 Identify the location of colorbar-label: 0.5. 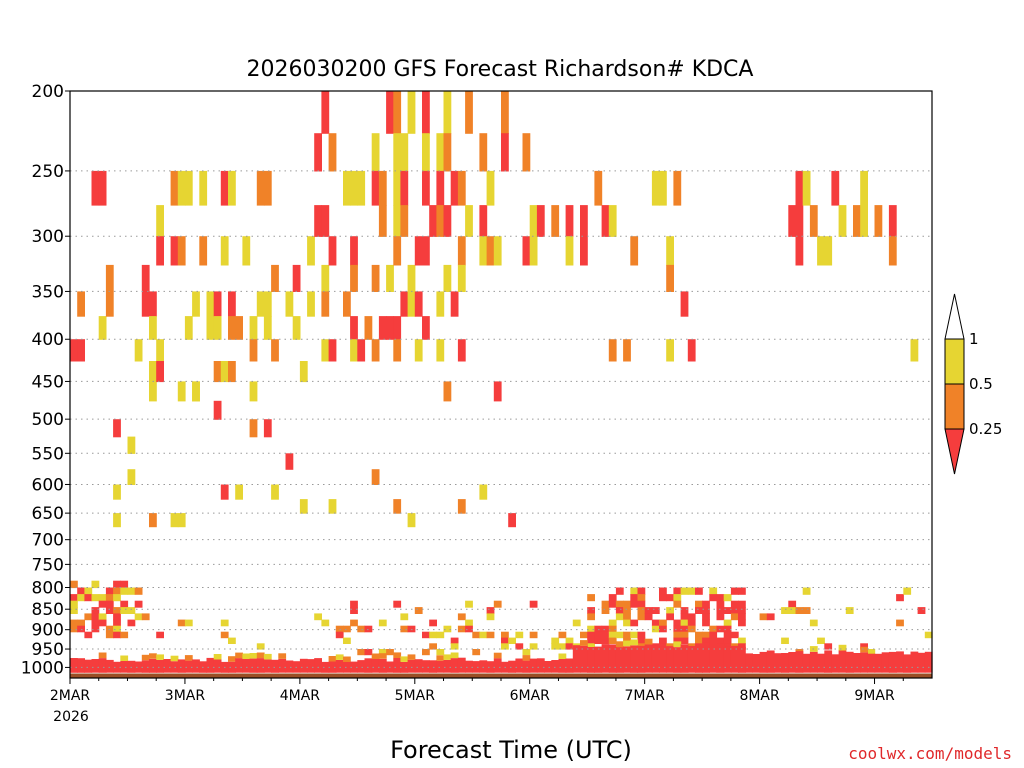
(981, 384).